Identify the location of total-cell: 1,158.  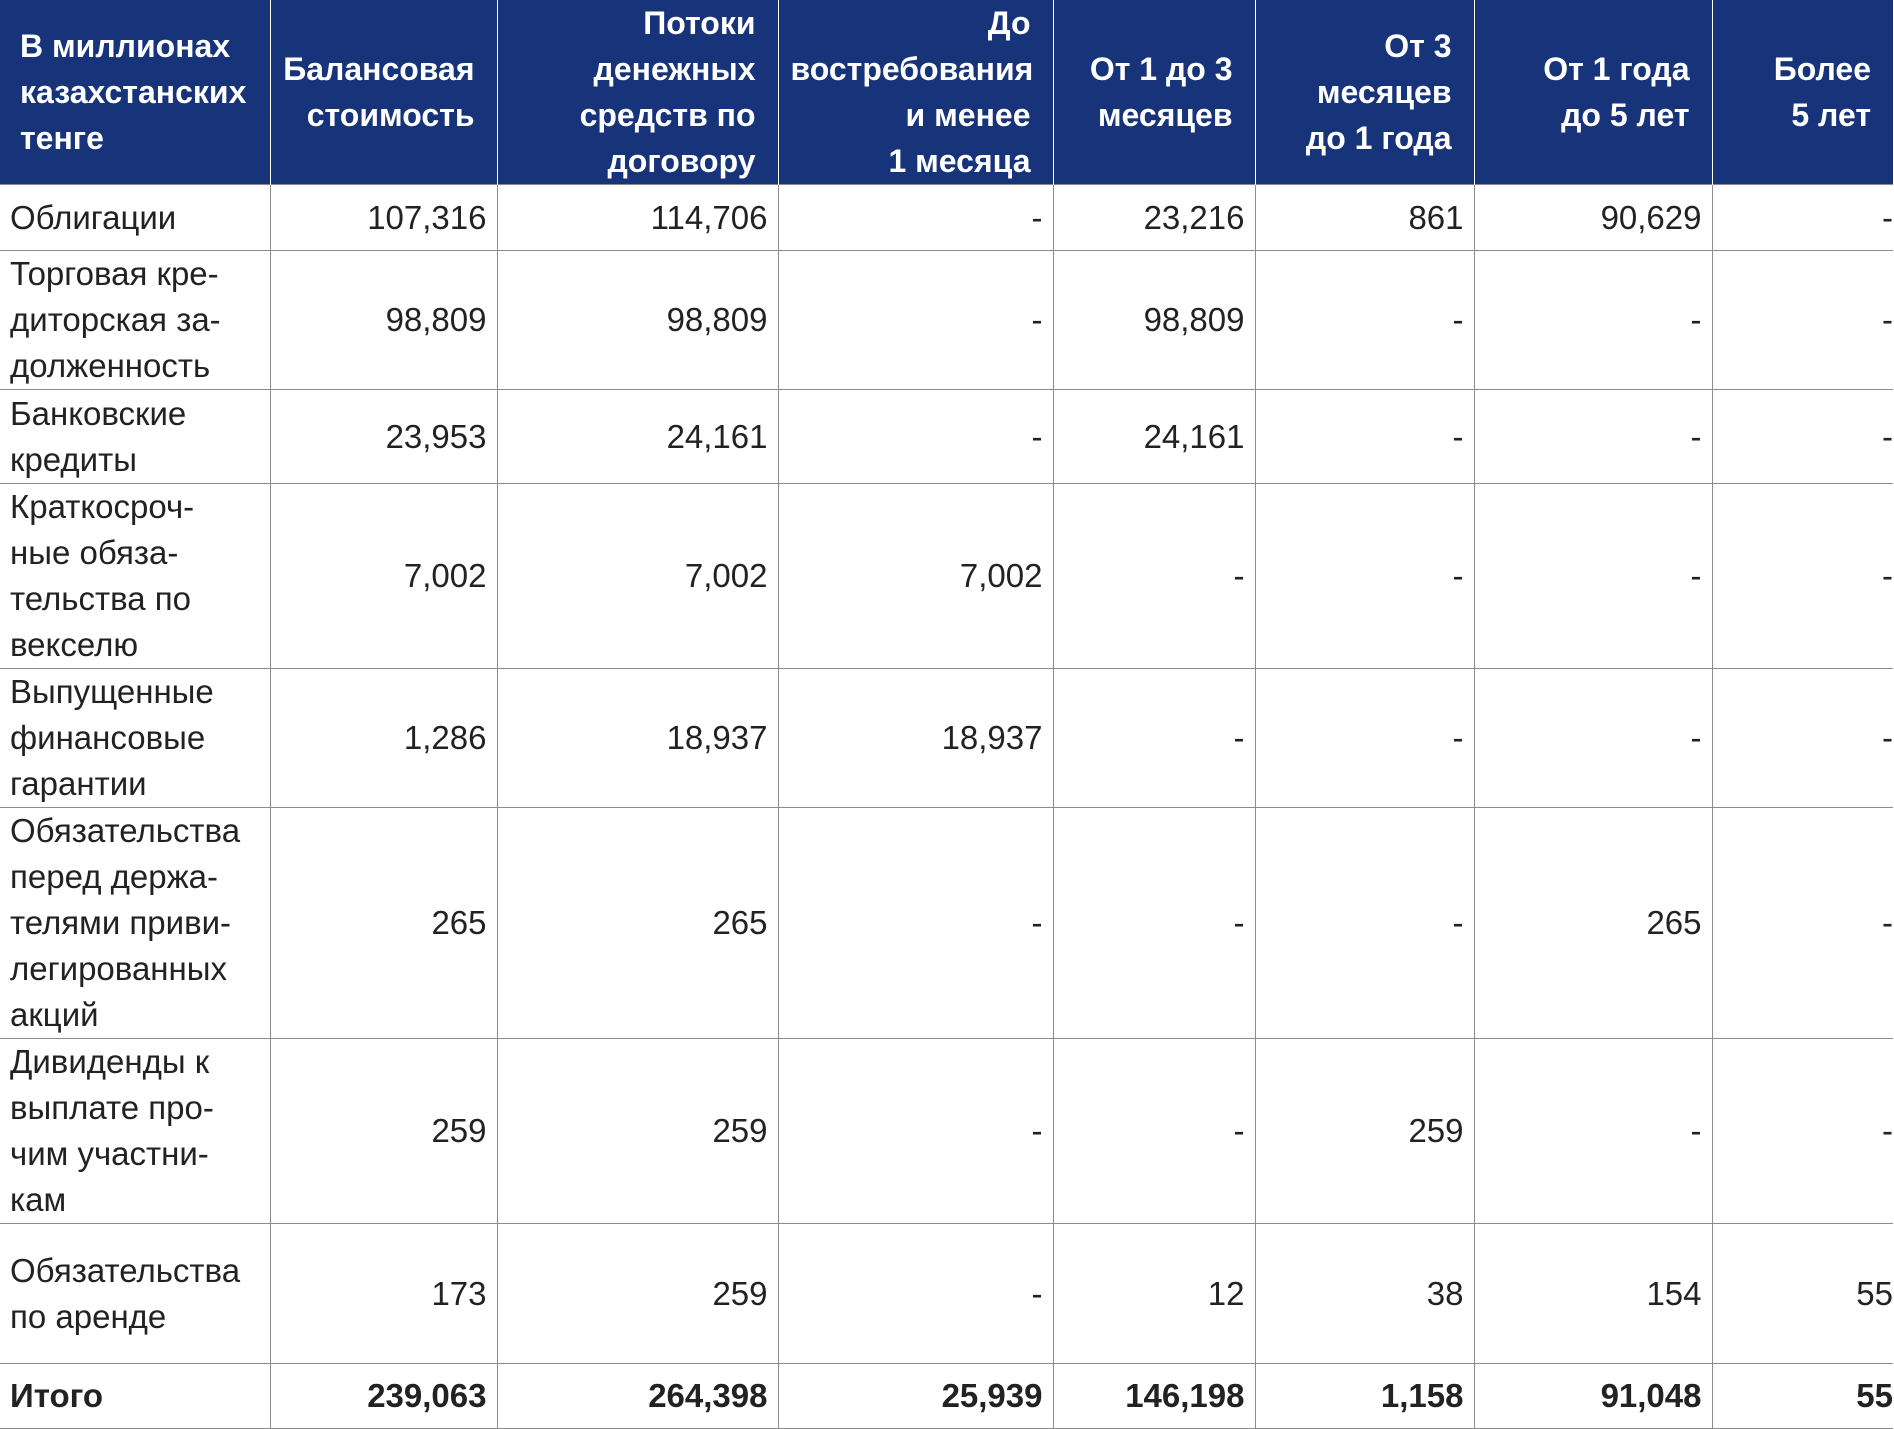
(1364, 1396).